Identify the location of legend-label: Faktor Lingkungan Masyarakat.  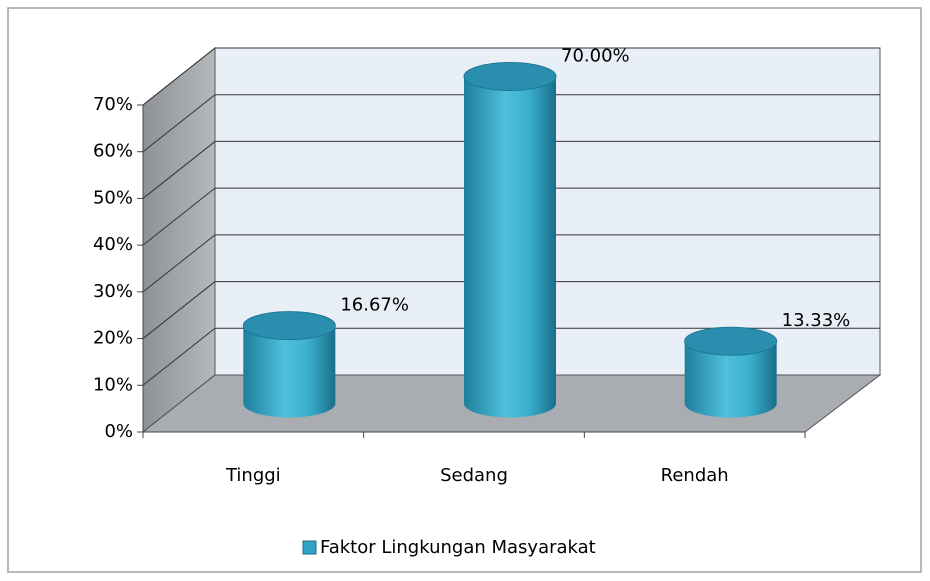
(458, 547).